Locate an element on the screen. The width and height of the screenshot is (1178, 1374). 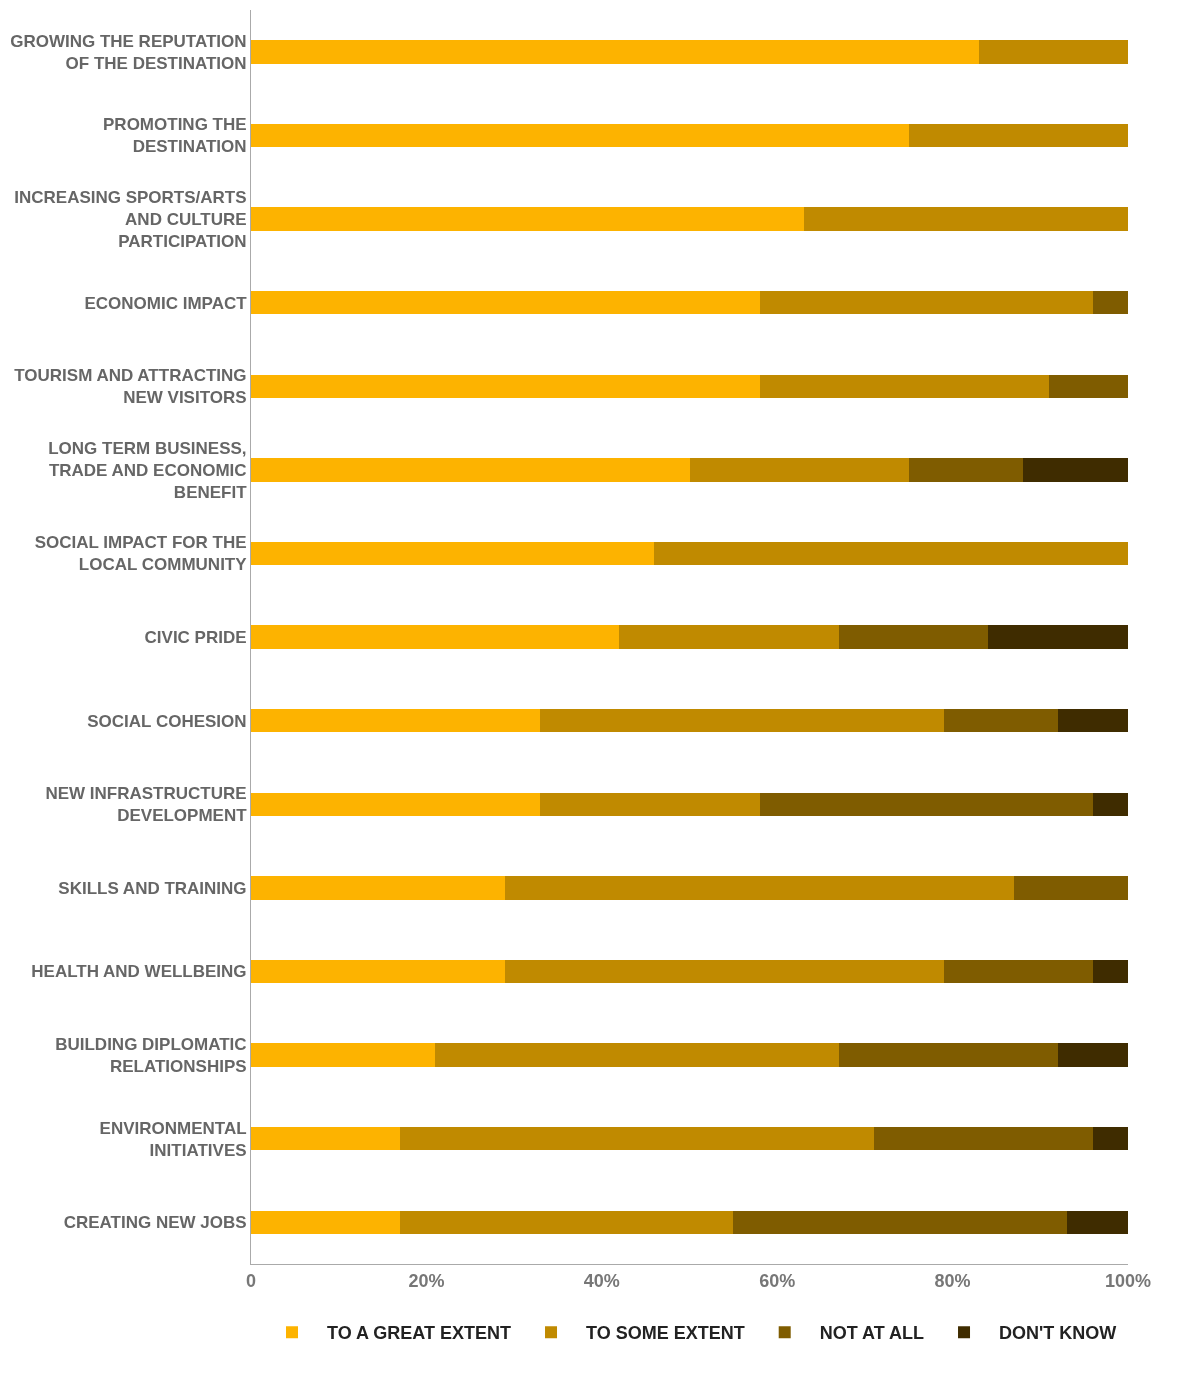
y-tick-label: TOURISM AND ATTRACTING NEW VISITORS is located at coordinates (130, 387).